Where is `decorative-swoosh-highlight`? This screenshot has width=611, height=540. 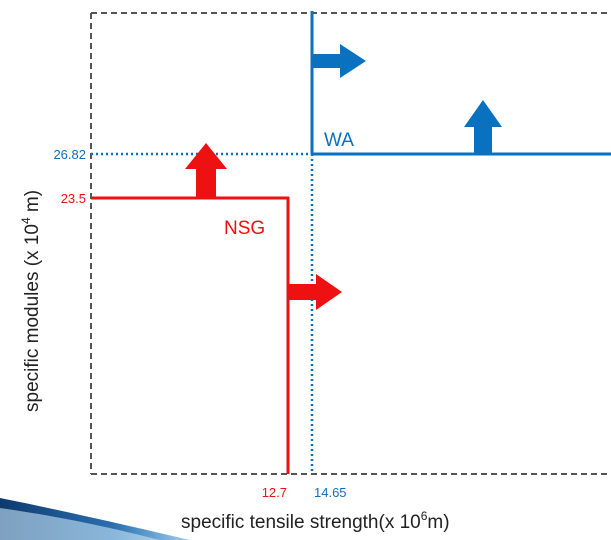 decorative-swoosh-highlight is located at coordinates (80, 524).